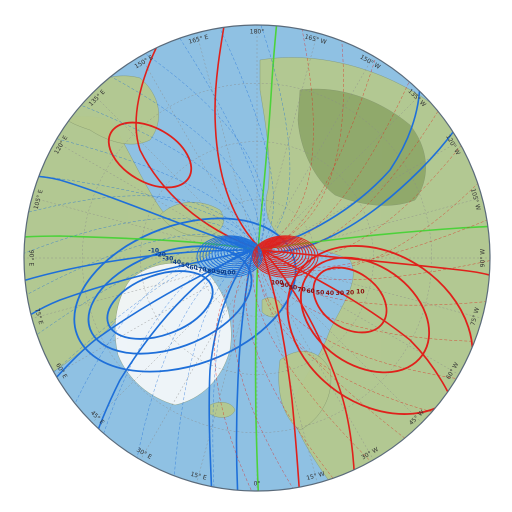 This screenshot has height=512, width=512. What do you see at coordinates (285, 285) in the screenshot?
I see `contour-label-positive: 90` at bounding box center [285, 285].